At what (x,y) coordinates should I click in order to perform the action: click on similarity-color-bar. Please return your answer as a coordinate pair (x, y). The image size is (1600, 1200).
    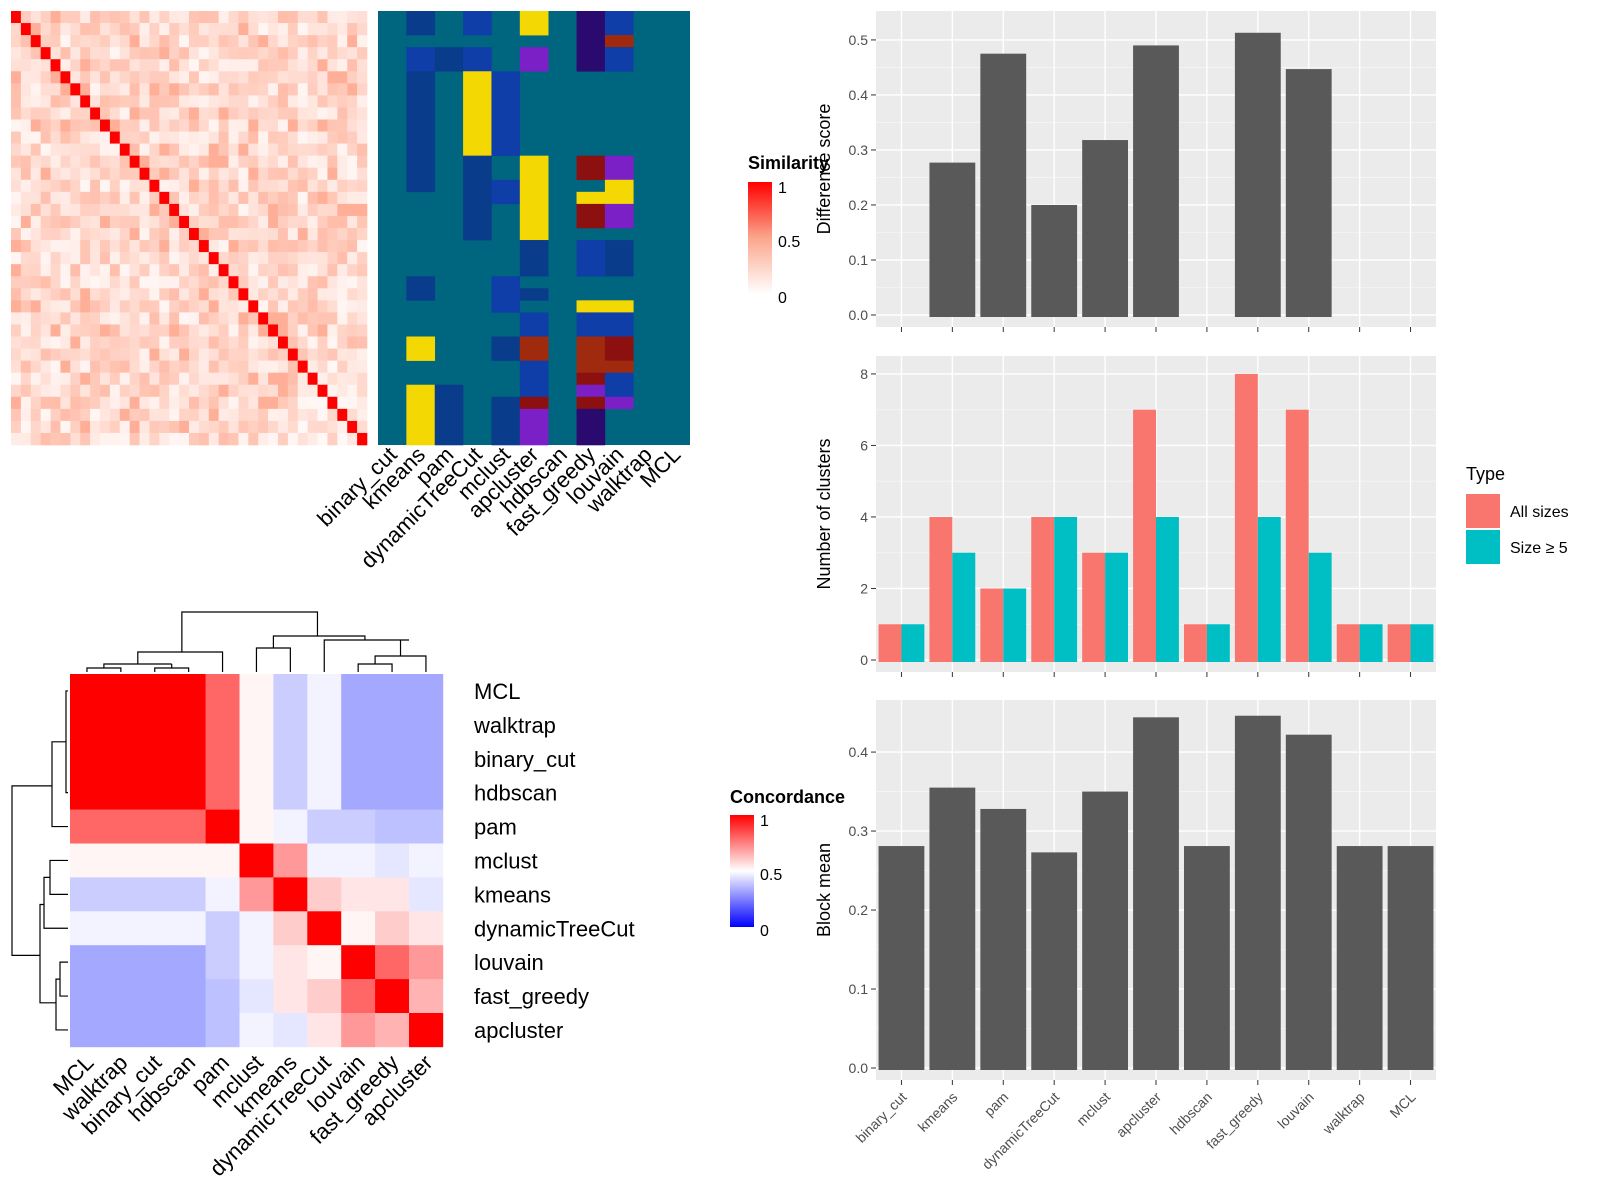
    Looking at the image, I should click on (760, 238).